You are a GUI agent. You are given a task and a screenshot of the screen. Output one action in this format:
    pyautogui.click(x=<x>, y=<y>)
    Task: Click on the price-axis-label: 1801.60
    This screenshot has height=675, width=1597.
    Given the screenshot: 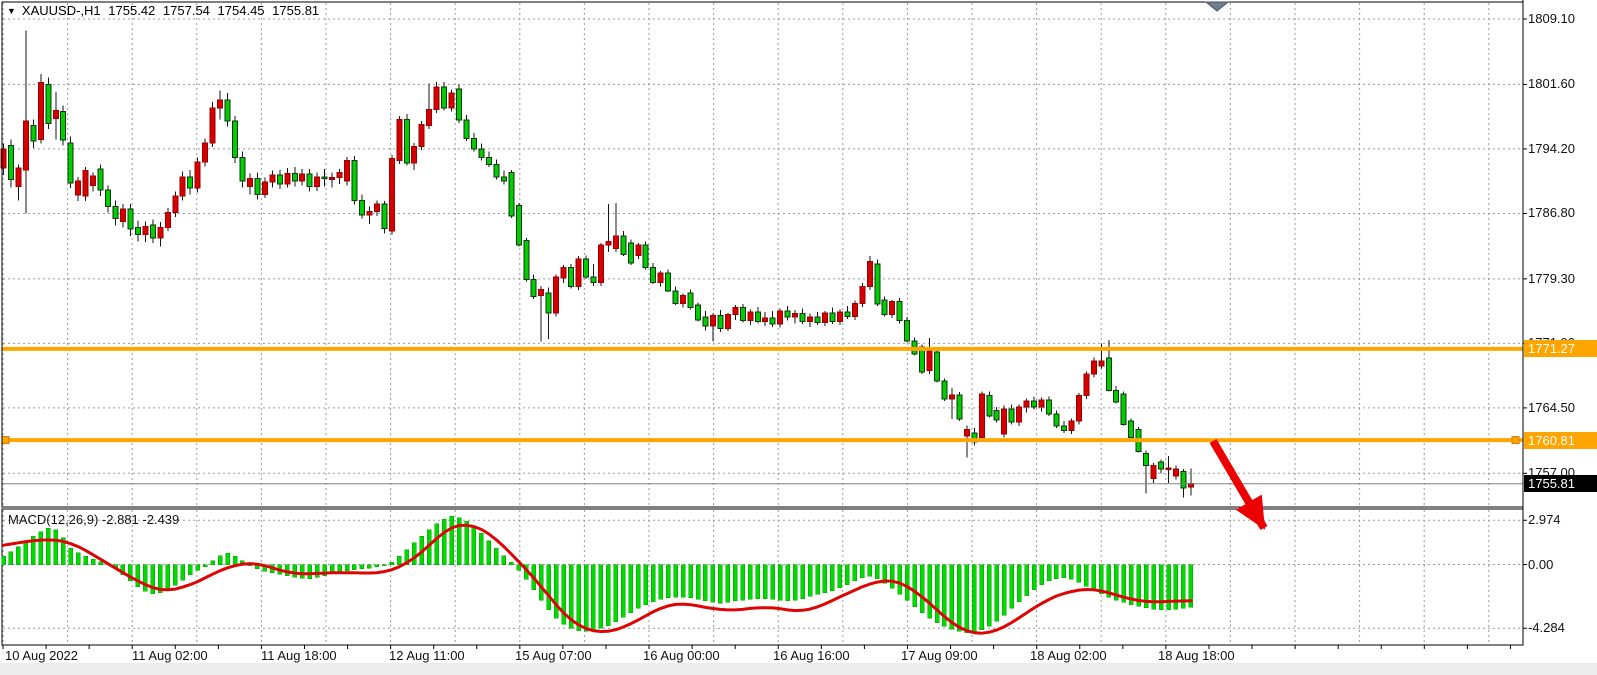 What is the action you would take?
    pyautogui.click(x=1551, y=84)
    